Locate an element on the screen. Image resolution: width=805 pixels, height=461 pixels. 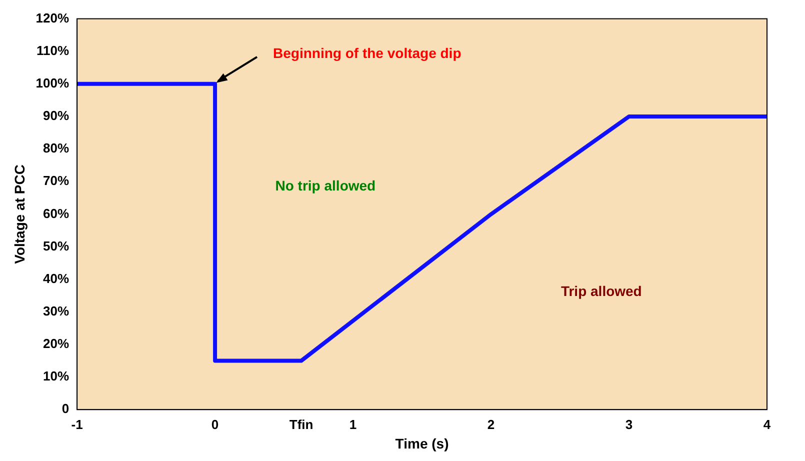
y-tick-label: 60% is located at coordinates (56, 213).